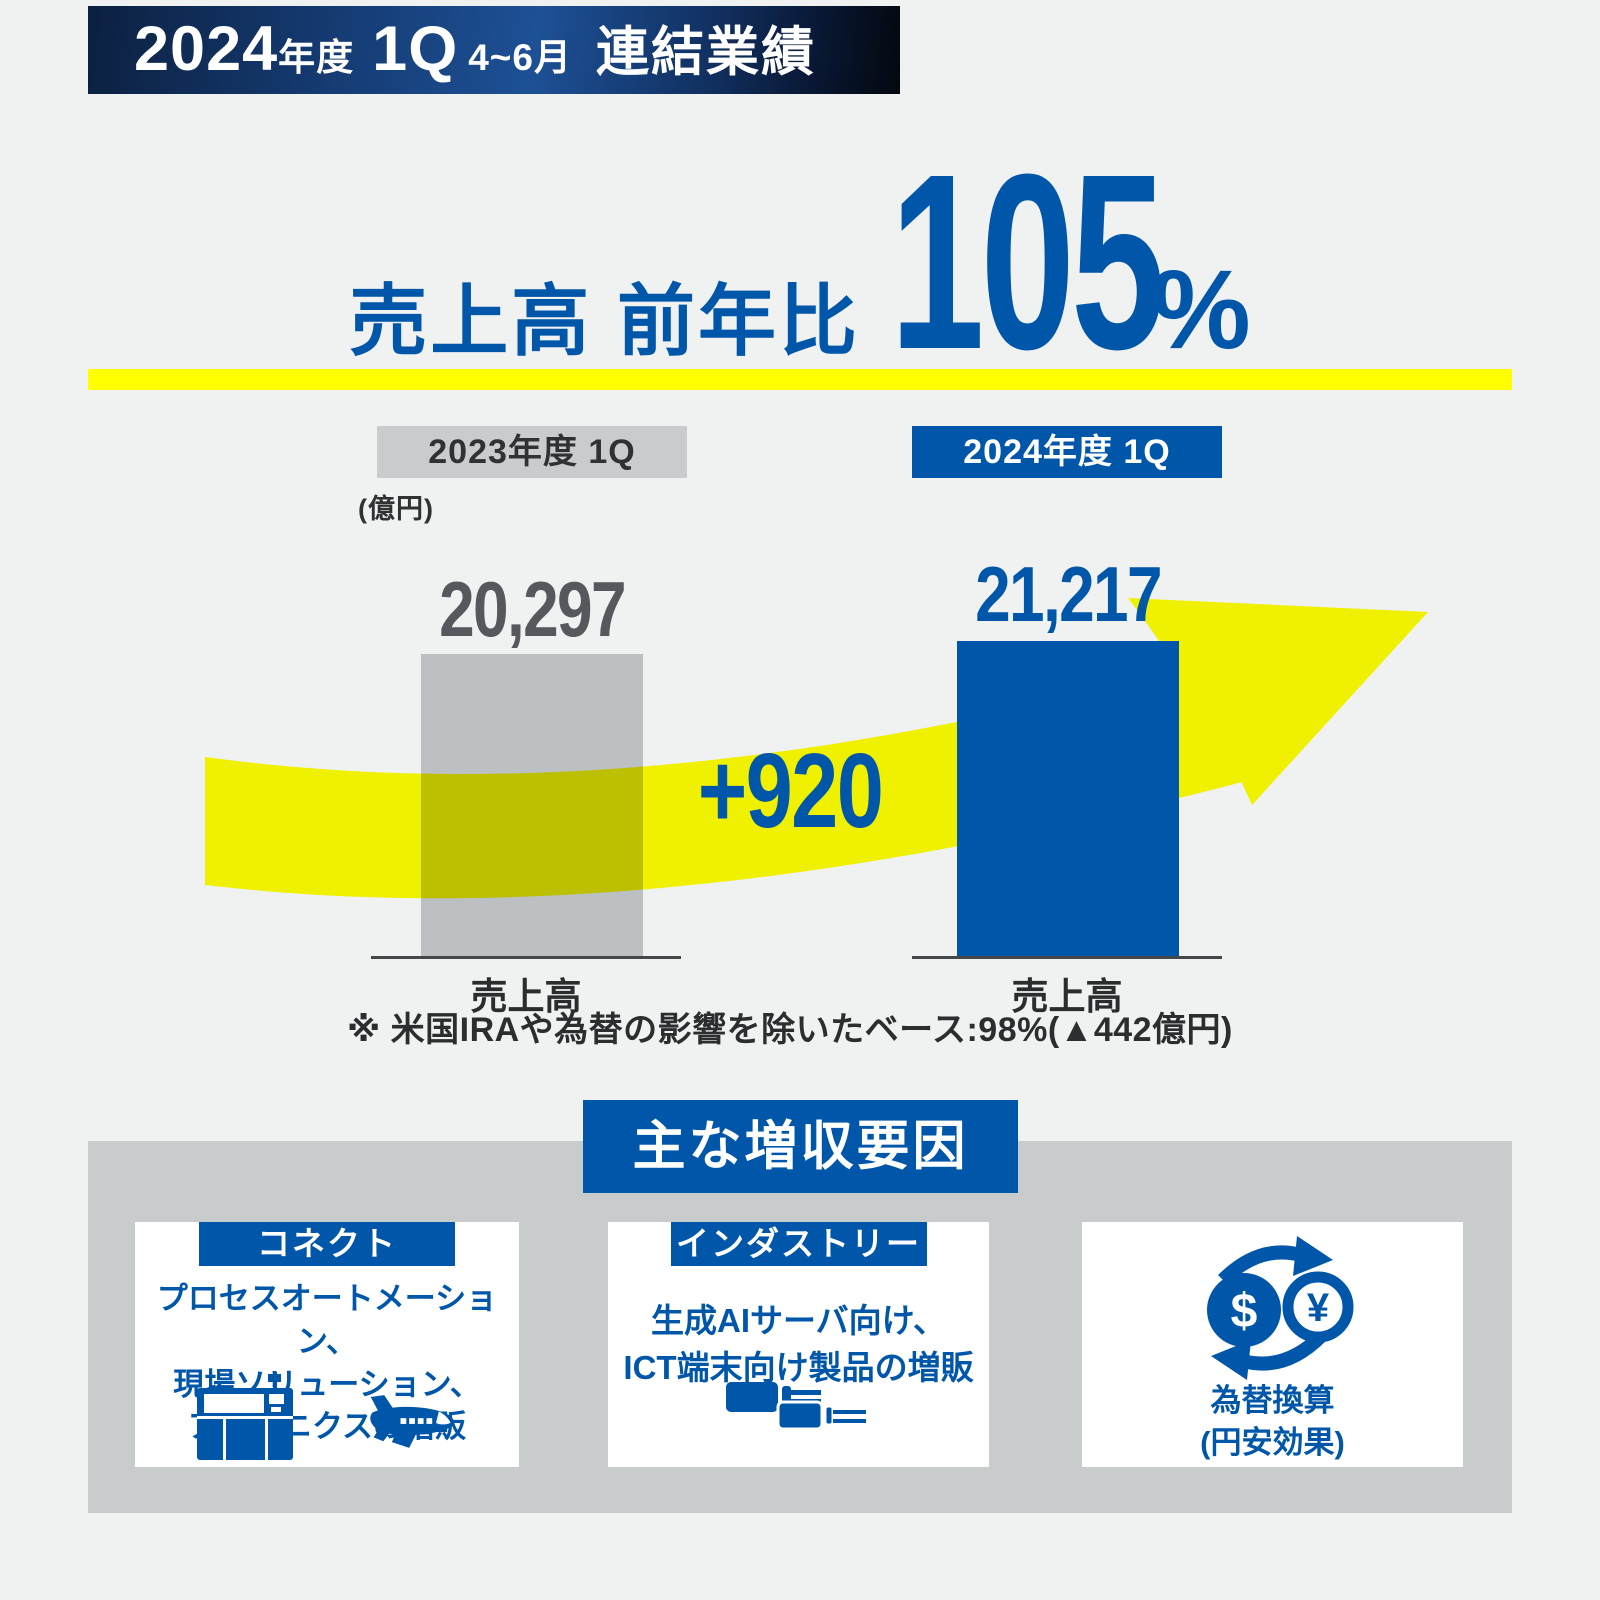 The width and height of the screenshot is (1600, 1600). I want to click on footnote: ※ 米国IRAや為替の影響を除いたベース:98%(▲442億円), so click(790, 1030).